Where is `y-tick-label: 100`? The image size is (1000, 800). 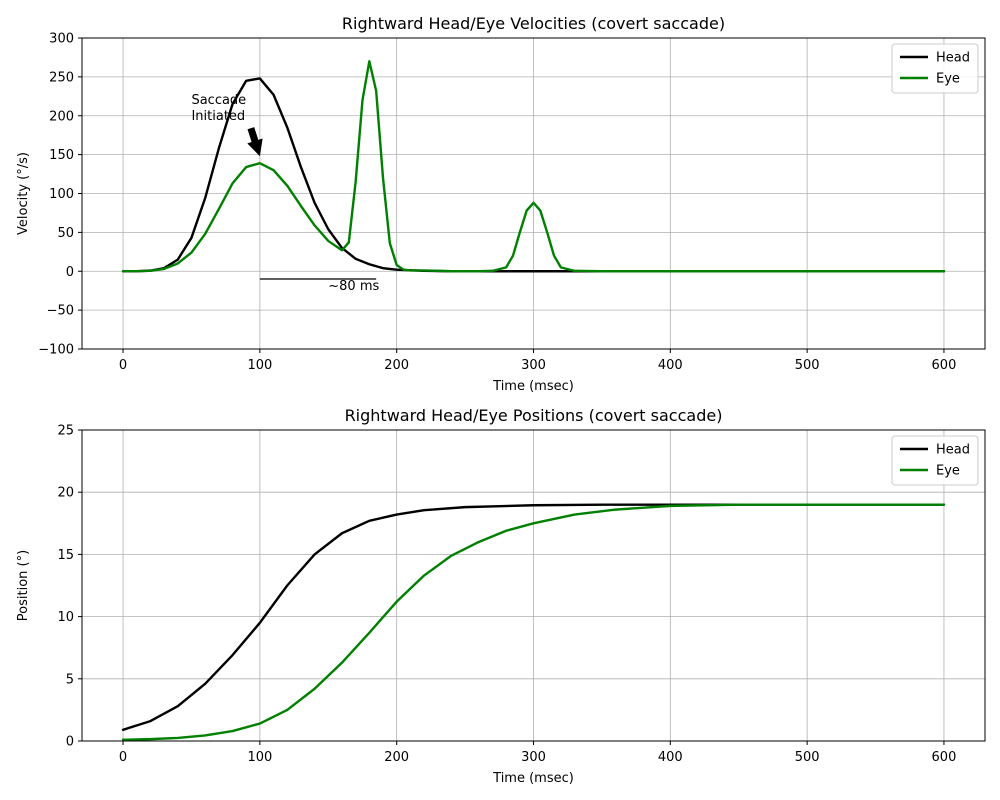
y-tick-label: 100 is located at coordinates (61, 194).